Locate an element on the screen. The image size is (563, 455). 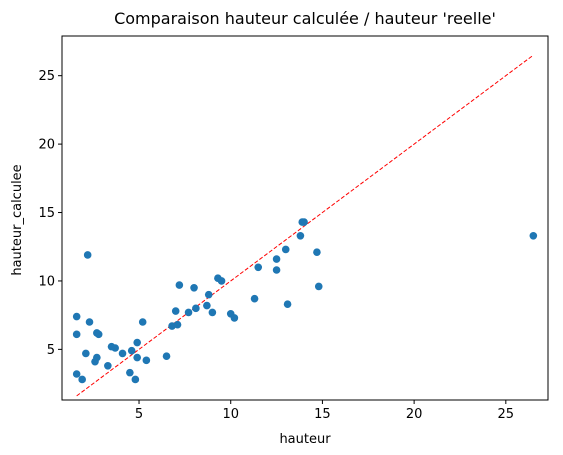
x-tick-label: 10 is located at coordinates (230, 414).